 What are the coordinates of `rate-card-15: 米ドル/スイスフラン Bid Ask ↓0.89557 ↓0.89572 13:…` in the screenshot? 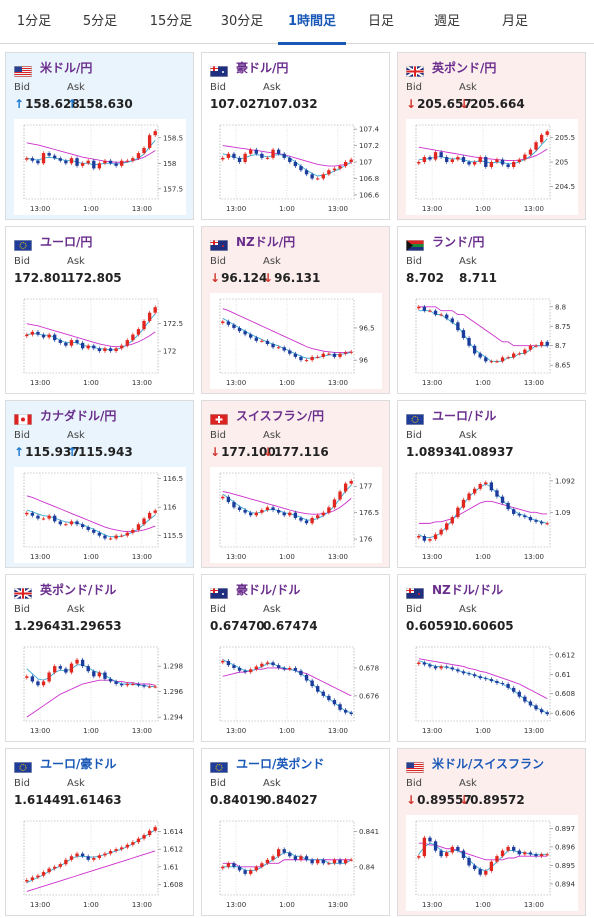 It's located at (491, 832).